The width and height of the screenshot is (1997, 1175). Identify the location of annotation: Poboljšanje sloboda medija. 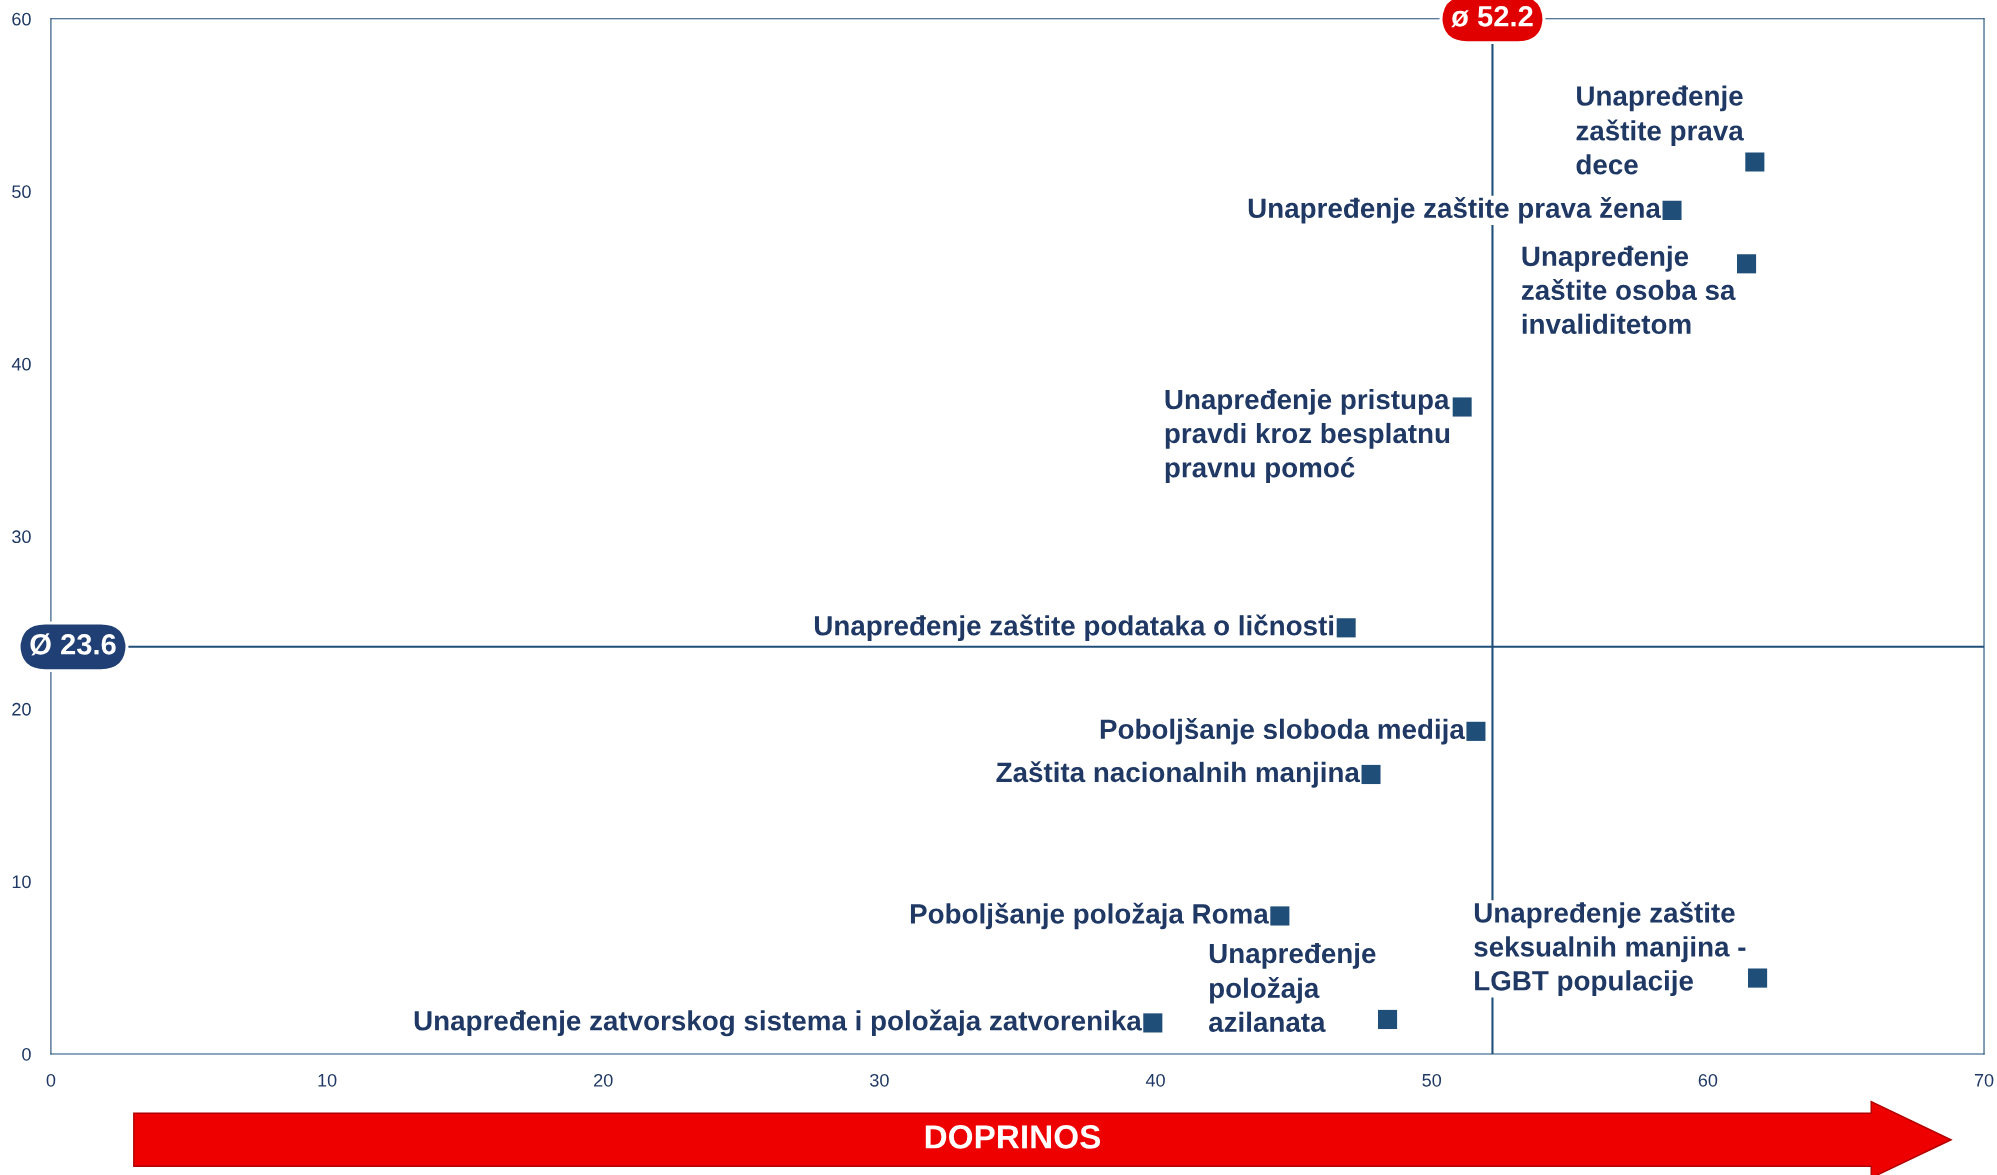
(1282, 731).